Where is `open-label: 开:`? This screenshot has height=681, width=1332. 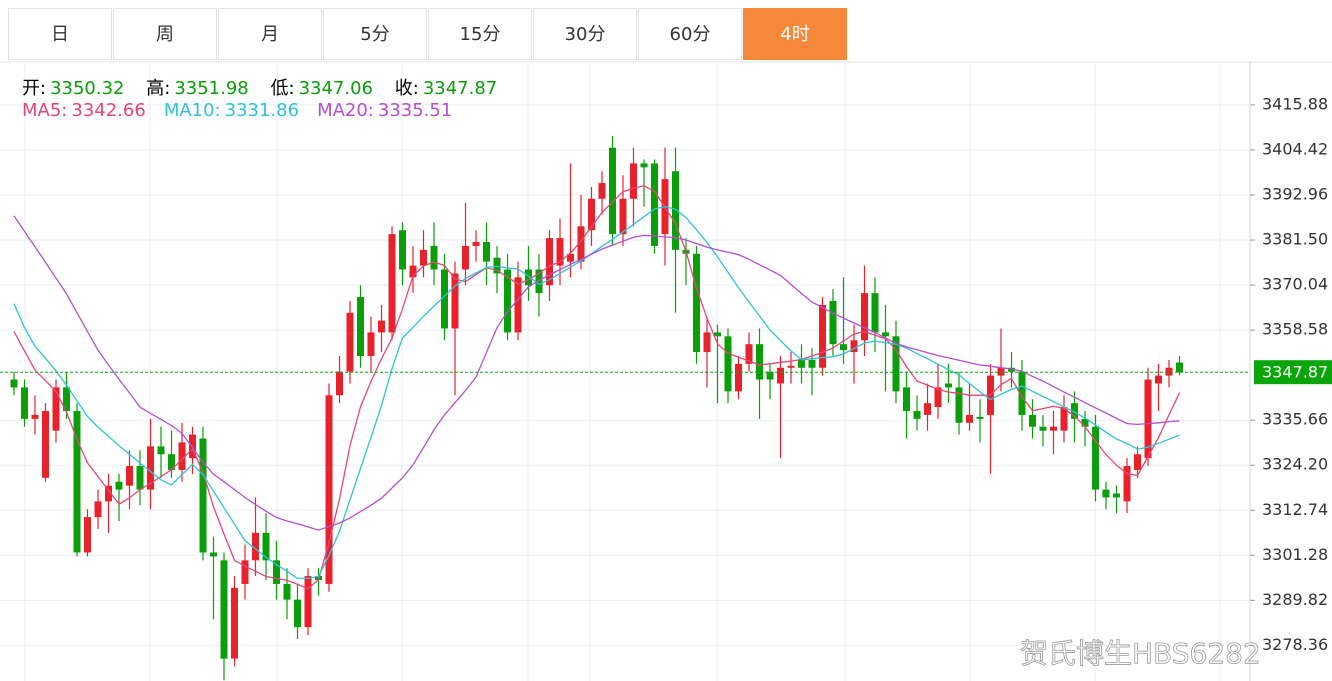 open-label: 开: is located at coordinates (34, 88).